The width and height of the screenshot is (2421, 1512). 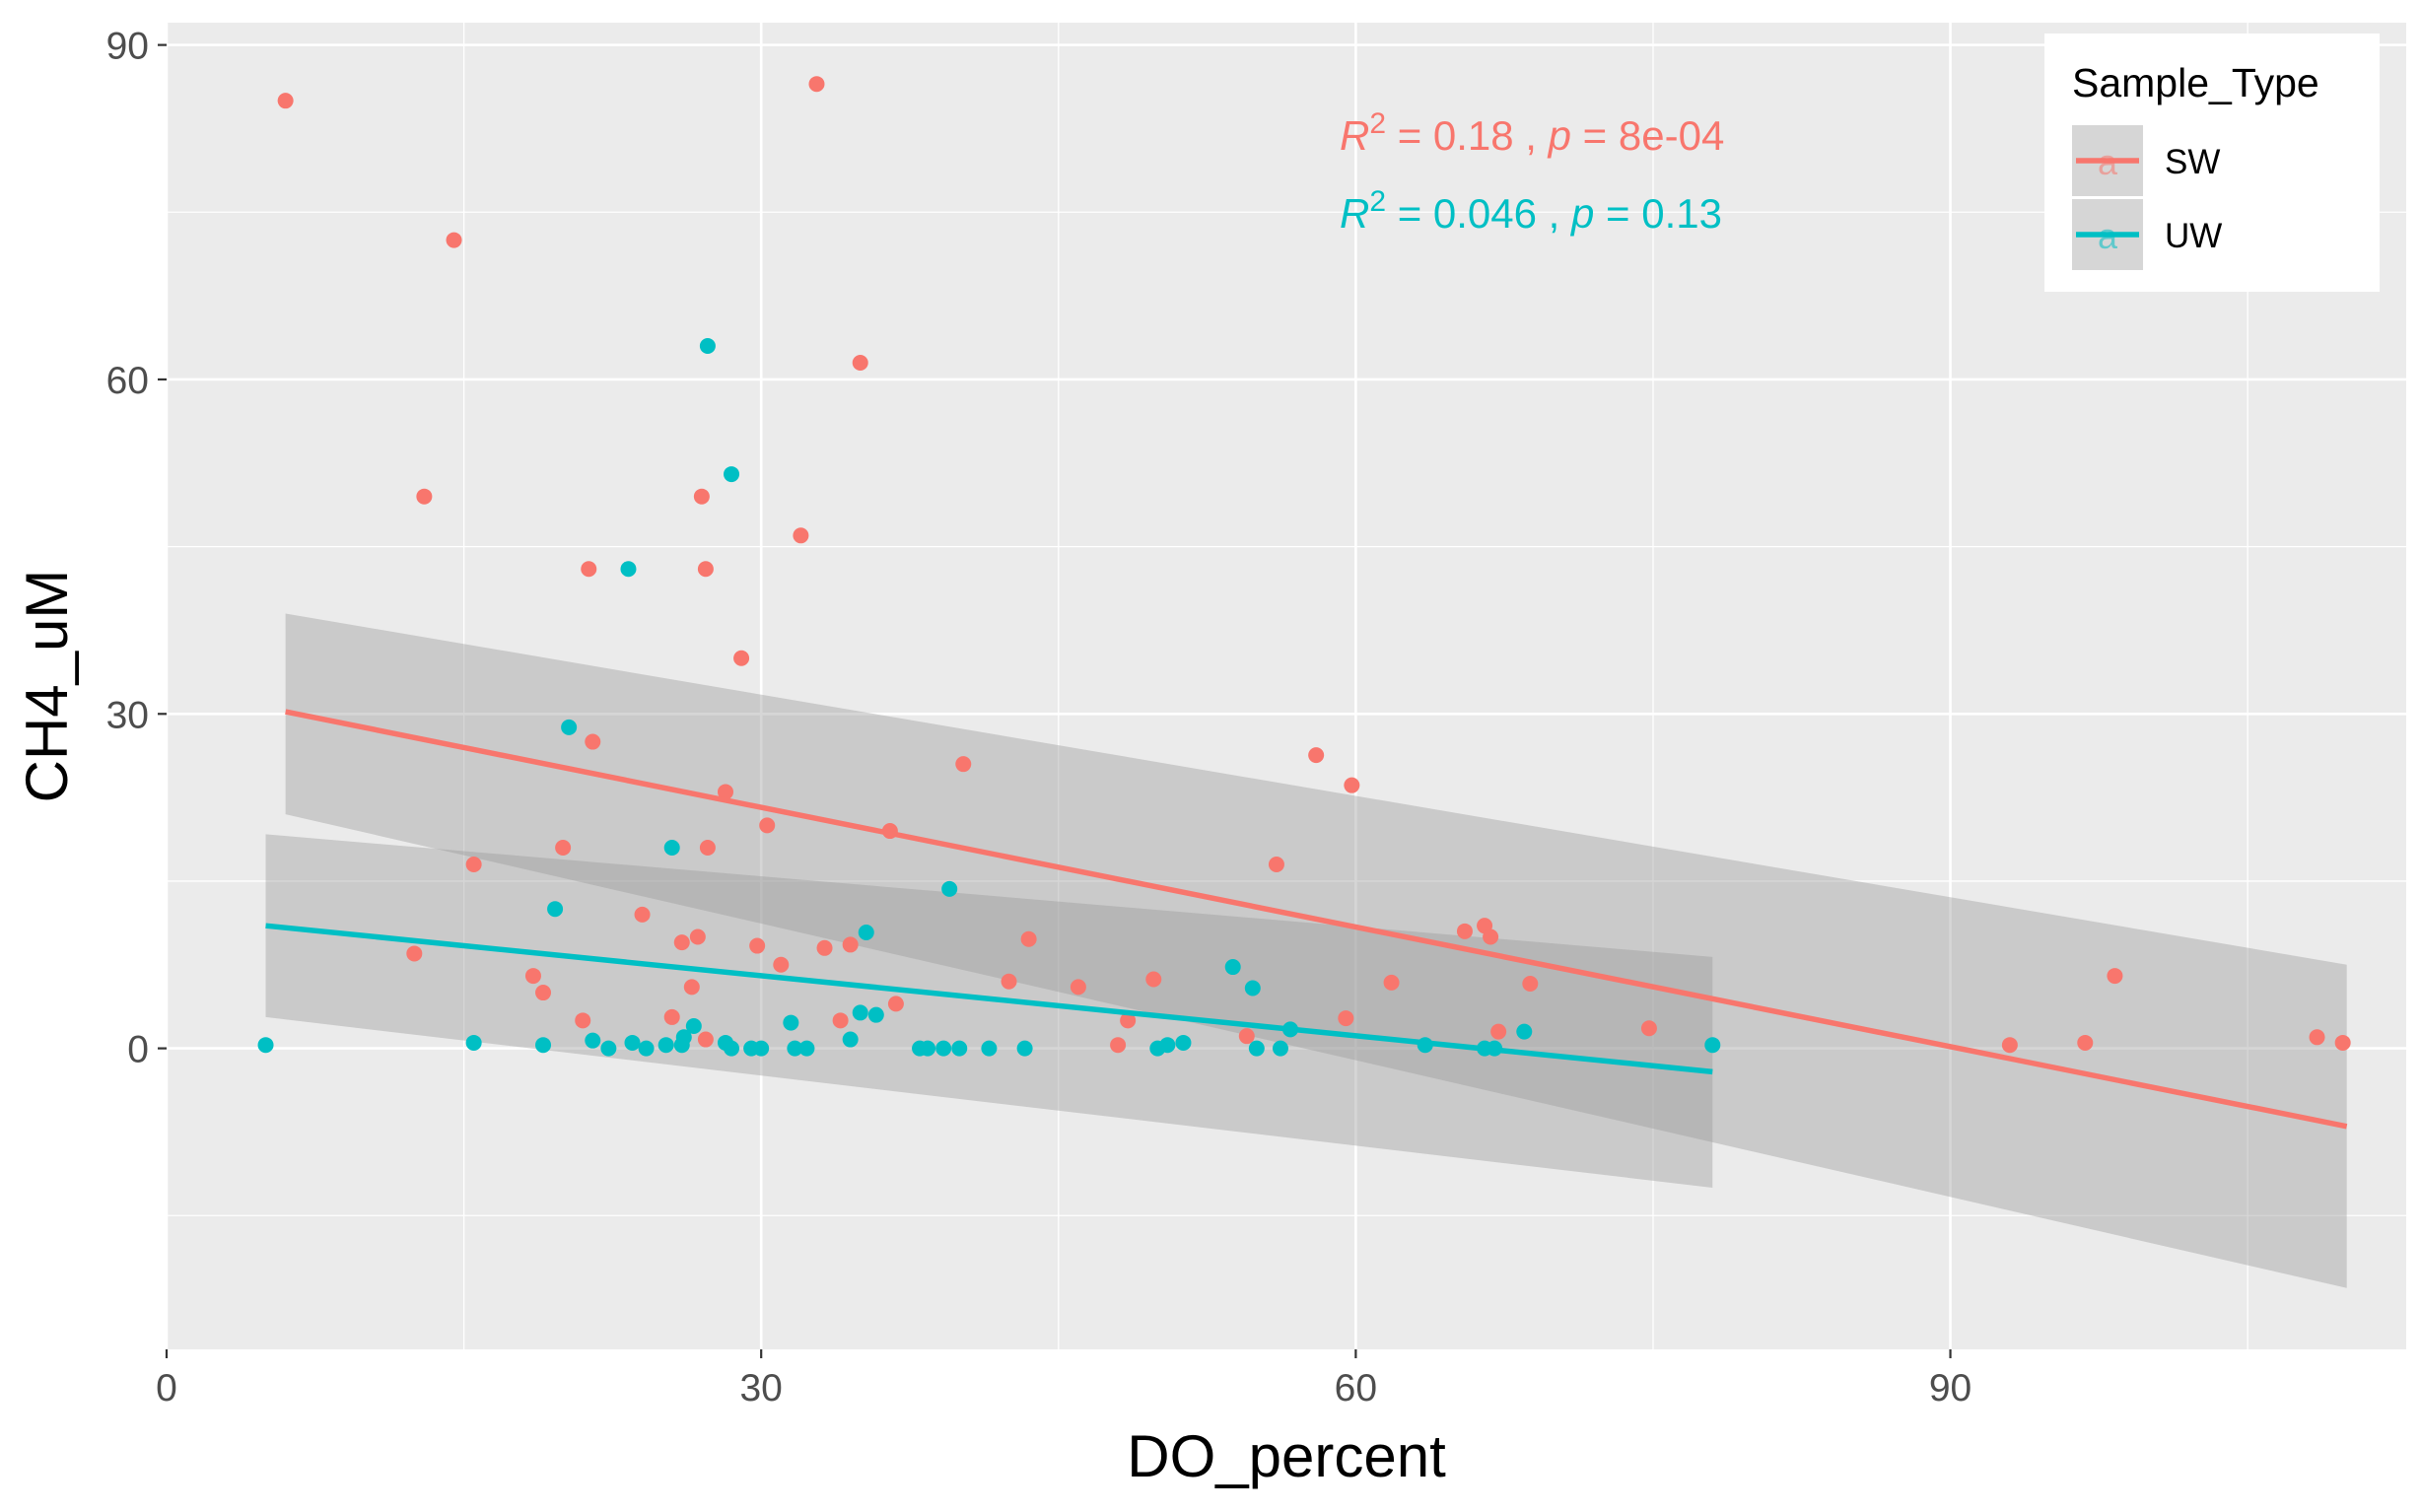 I want to click on legend: Sample_Type a SW a UW, so click(x=2212, y=163).